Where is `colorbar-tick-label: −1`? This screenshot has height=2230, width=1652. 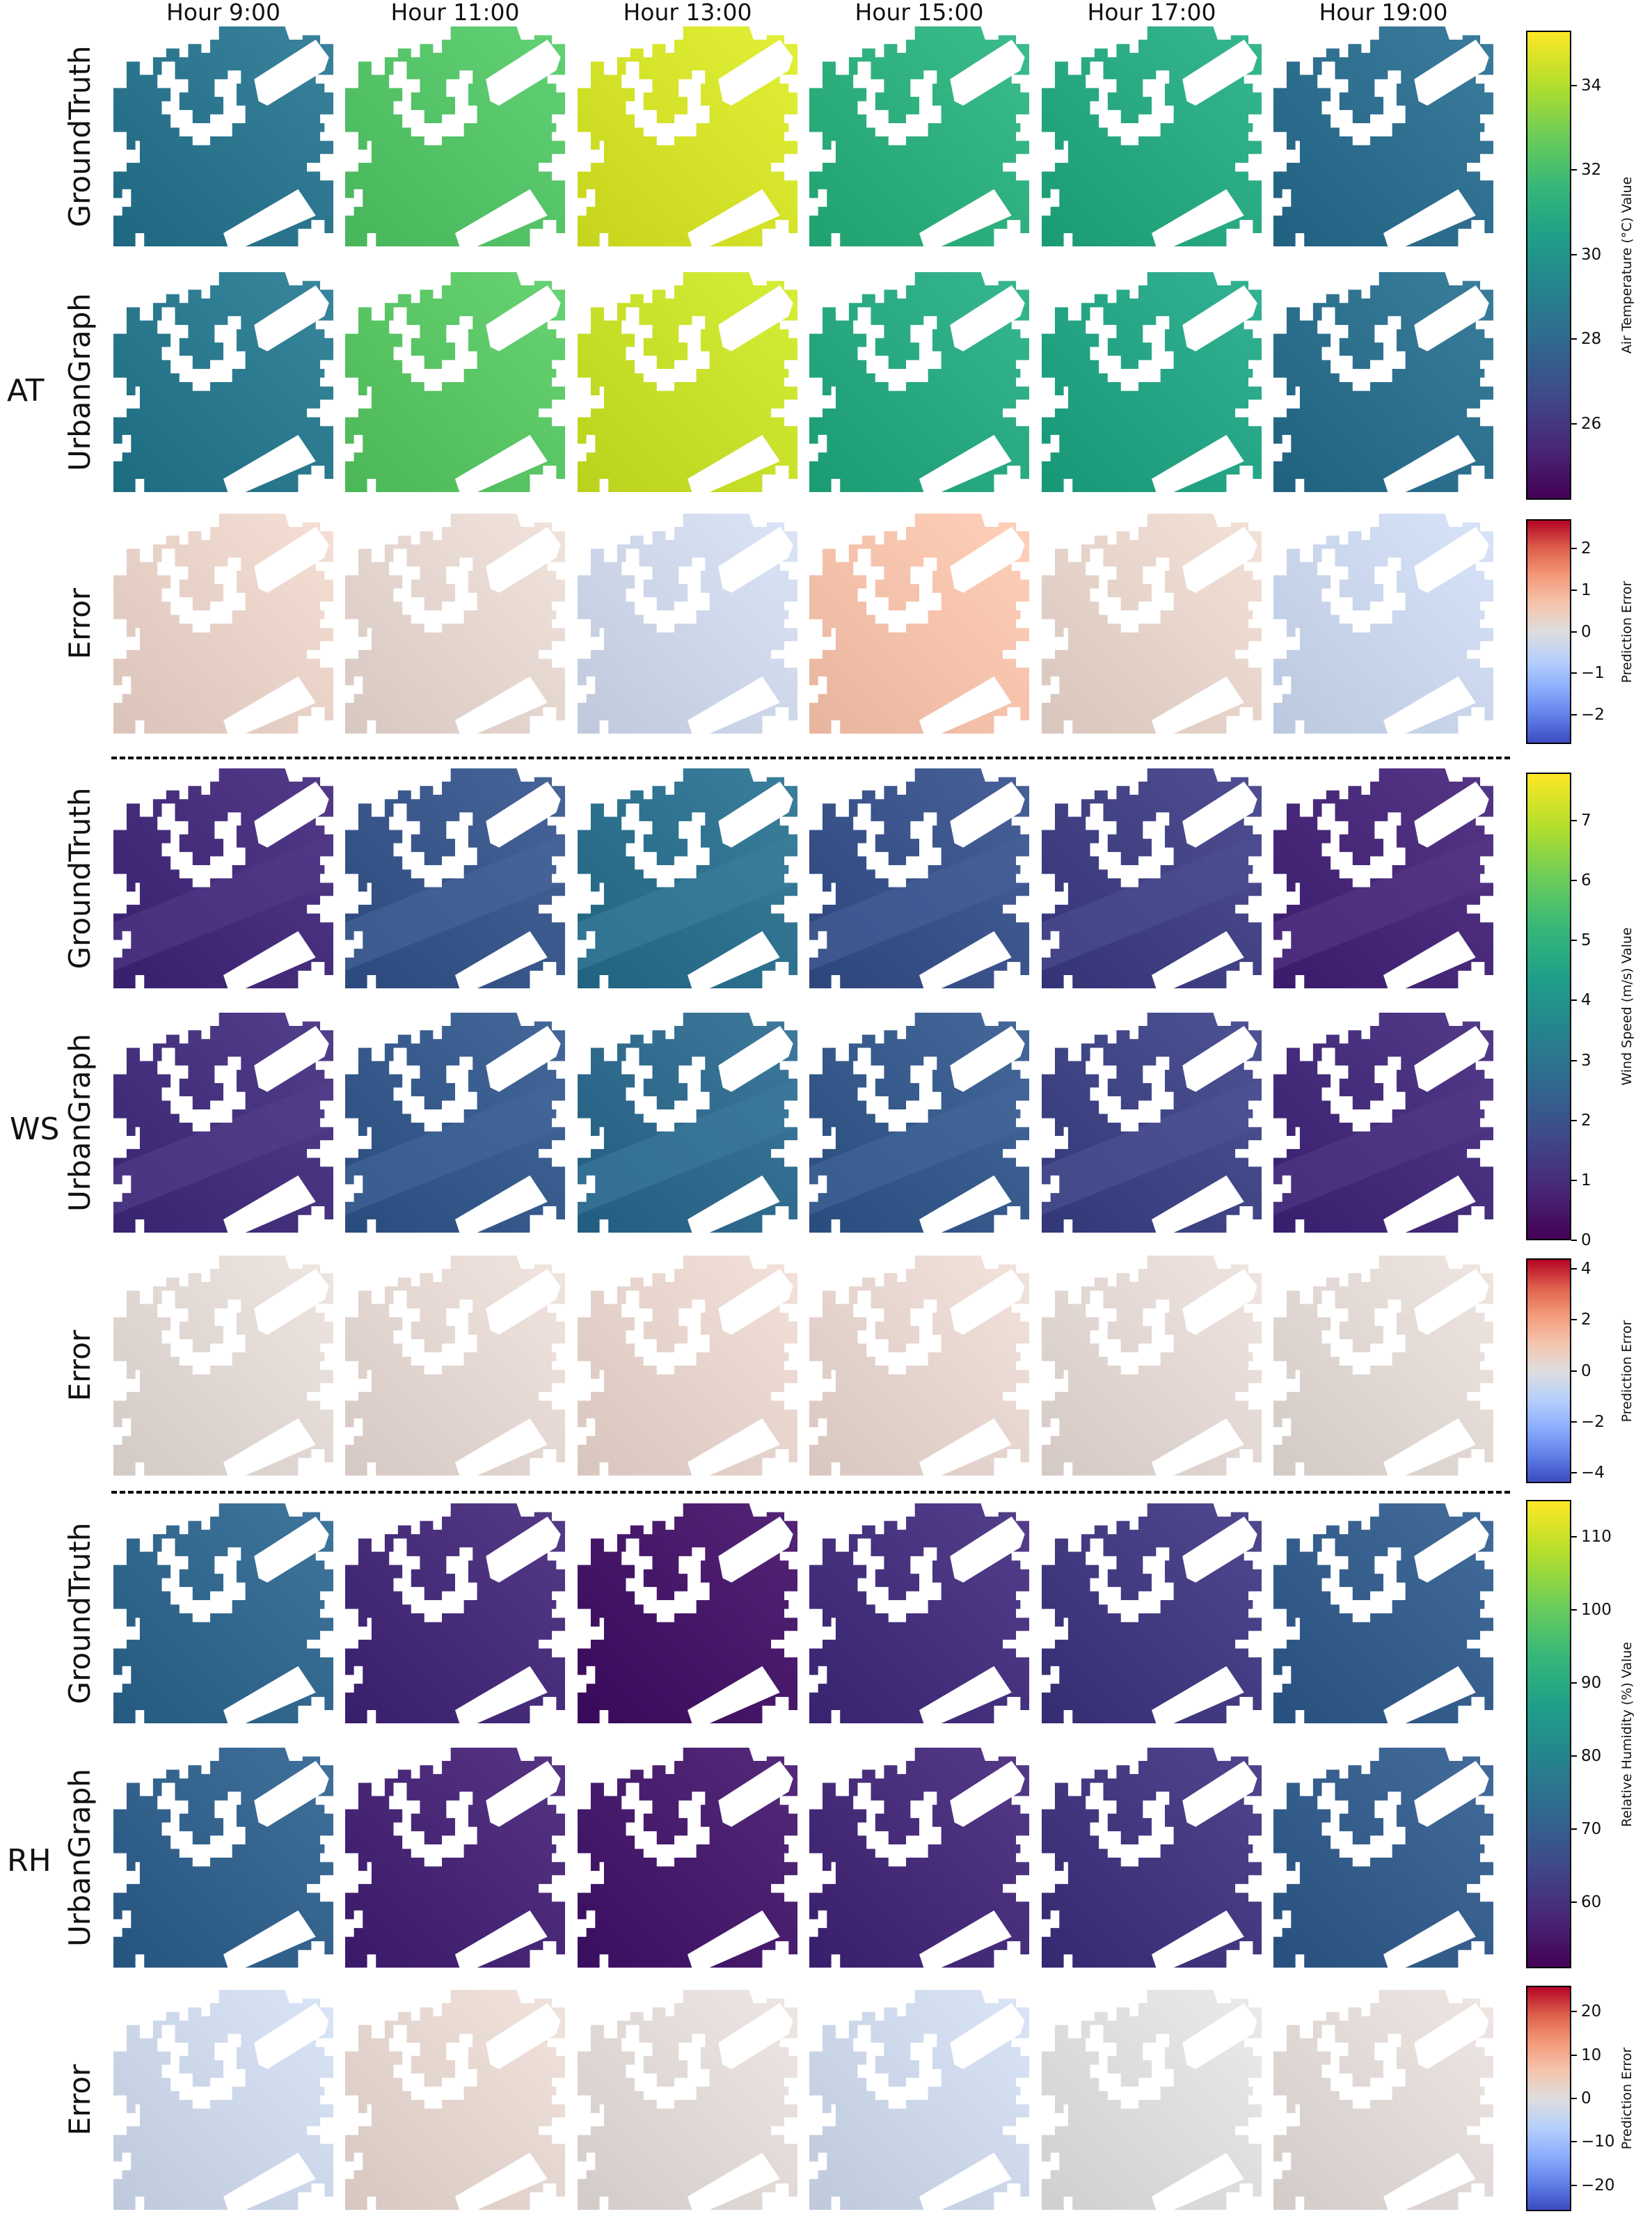
colorbar-tick-label: −1 is located at coordinates (1593, 673).